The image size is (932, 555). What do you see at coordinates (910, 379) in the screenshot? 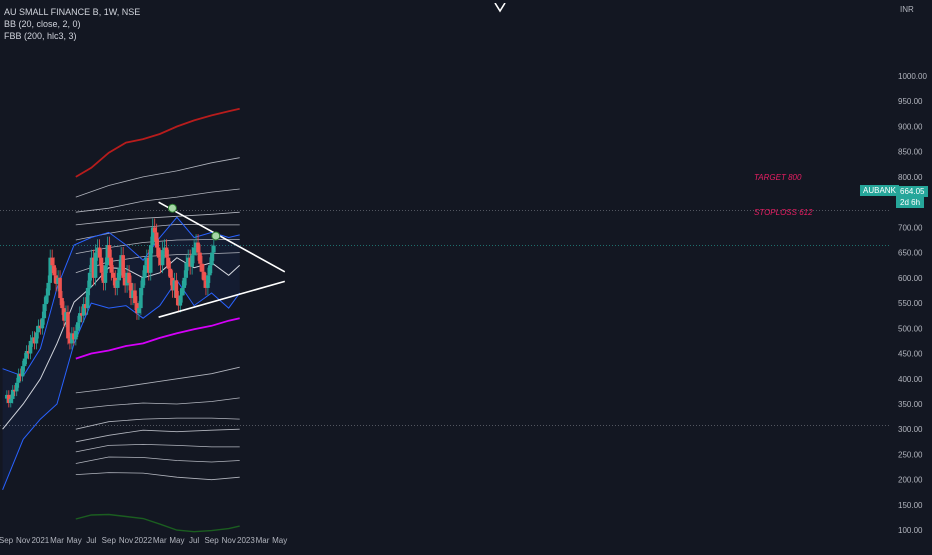
I see `y-tick-label: 400.00` at bounding box center [910, 379].